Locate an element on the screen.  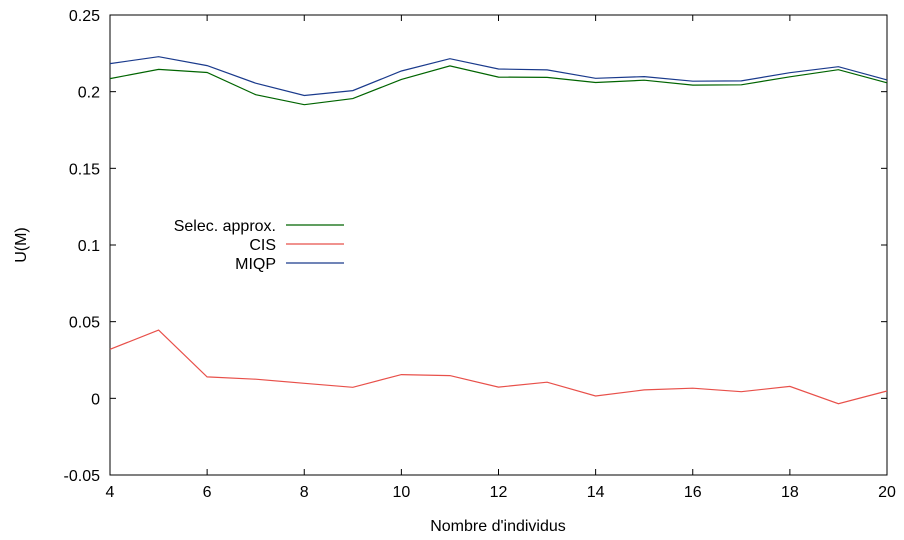
x-tick-label: 20 is located at coordinates (887, 492).